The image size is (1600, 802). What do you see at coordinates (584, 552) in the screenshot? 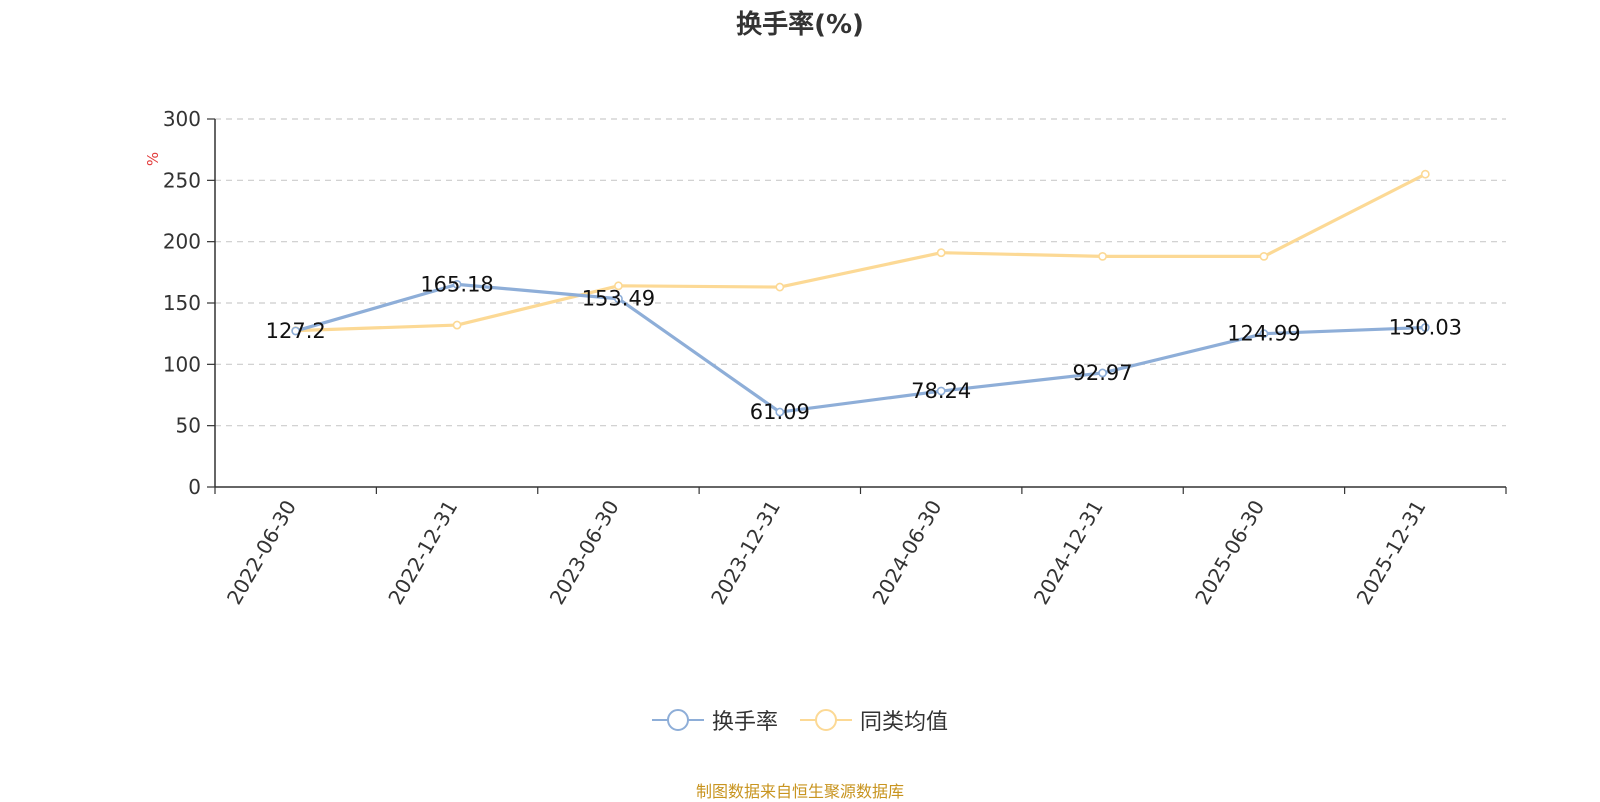
I see `x-tick-label: 2023-06-30` at bounding box center [584, 552].